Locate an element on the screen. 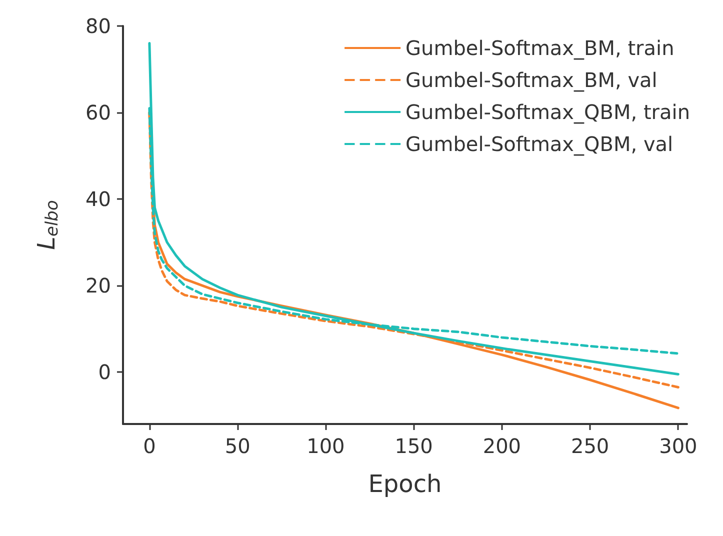 Image resolution: width=723 pixels, height=536 pixels. x-tick-label: 0 is located at coordinates (149, 446).